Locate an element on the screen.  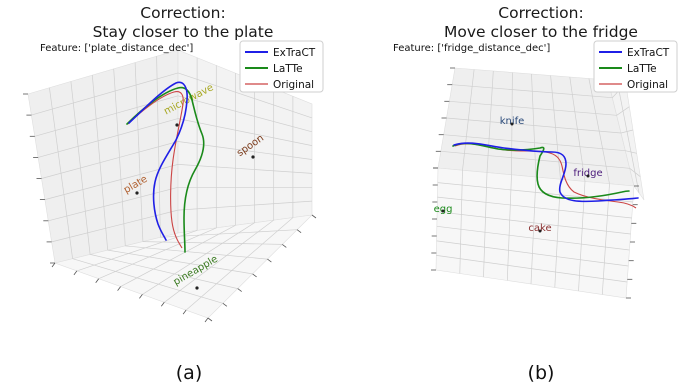
trajectory-extract-a is located at coordinates (158, 161).